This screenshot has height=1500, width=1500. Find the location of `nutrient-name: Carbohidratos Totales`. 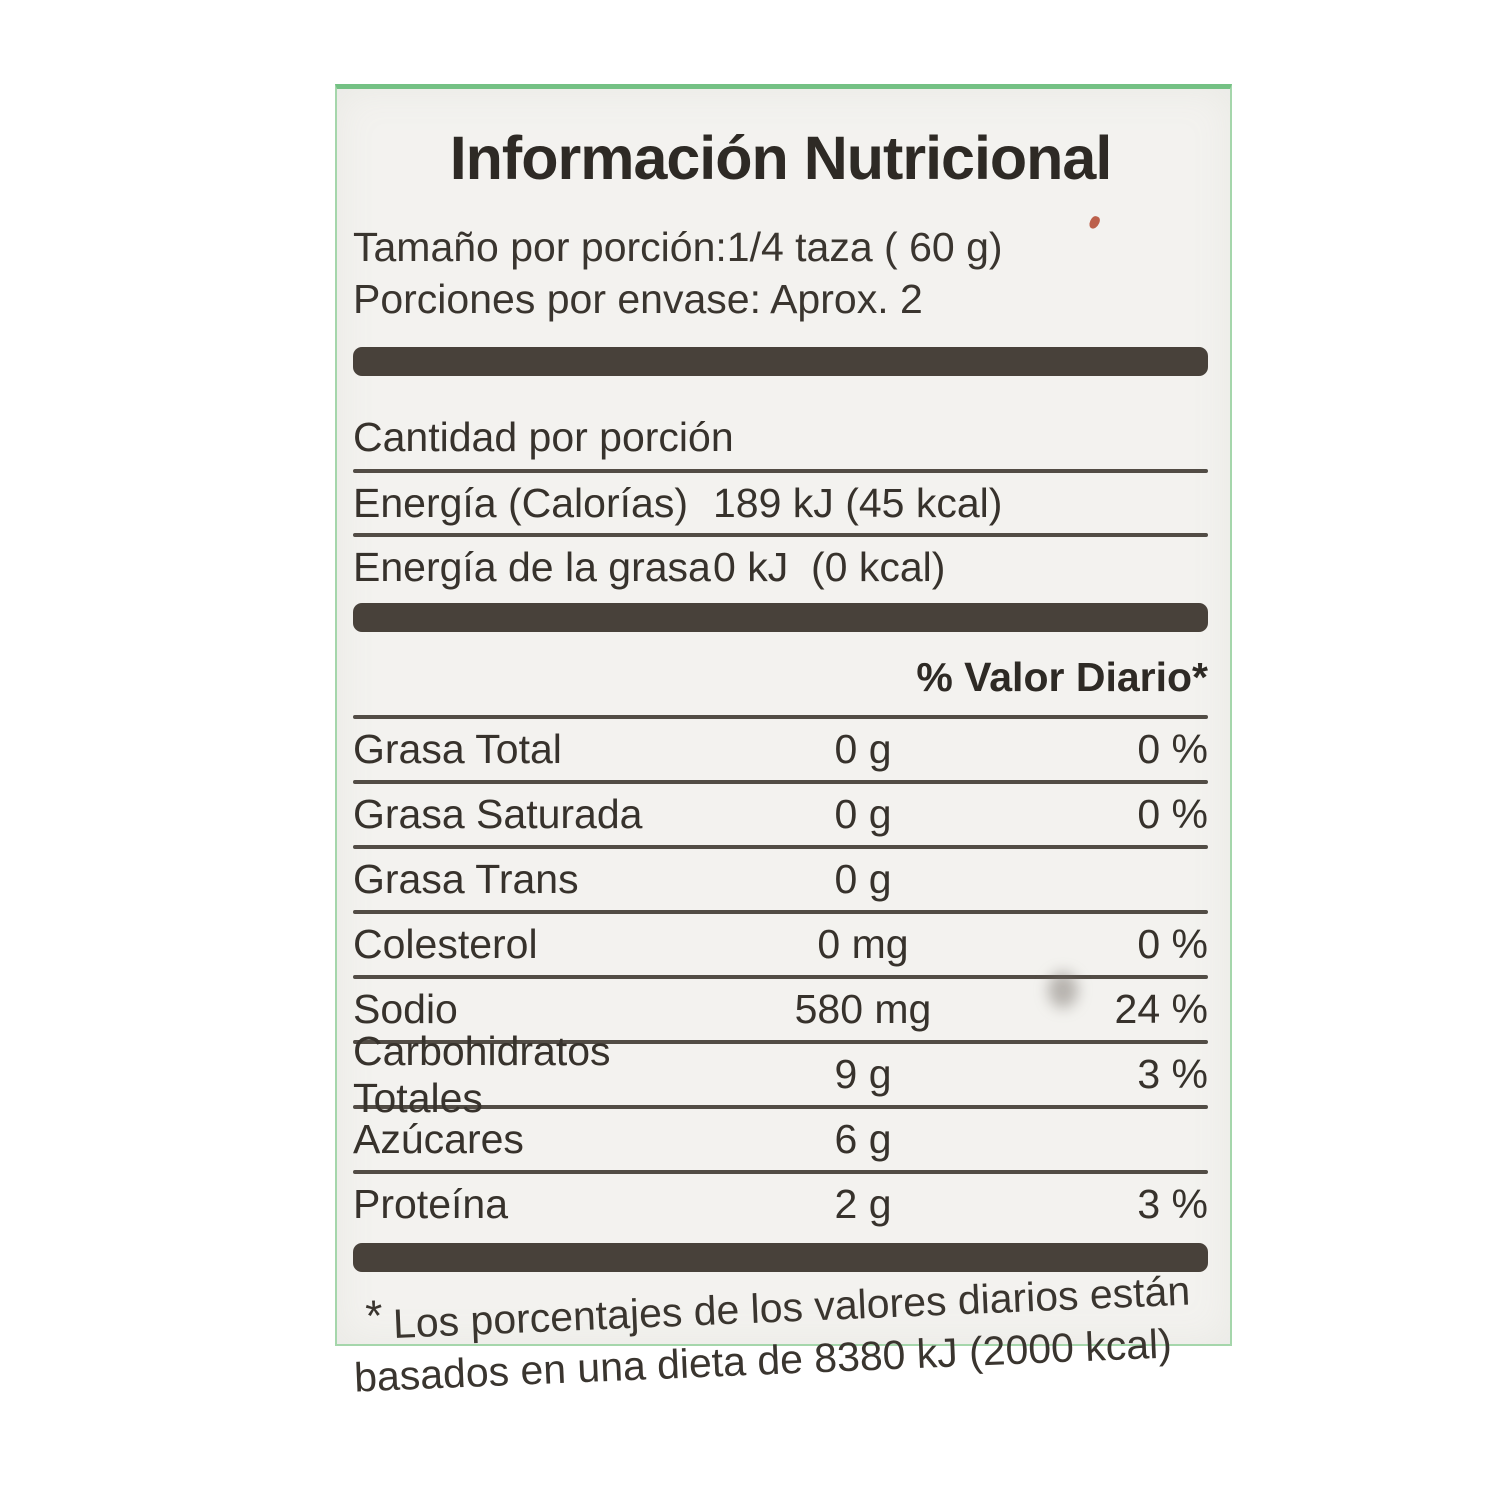

nutrient-name: Carbohidratos Totales is located at coordinates (482, 1074).